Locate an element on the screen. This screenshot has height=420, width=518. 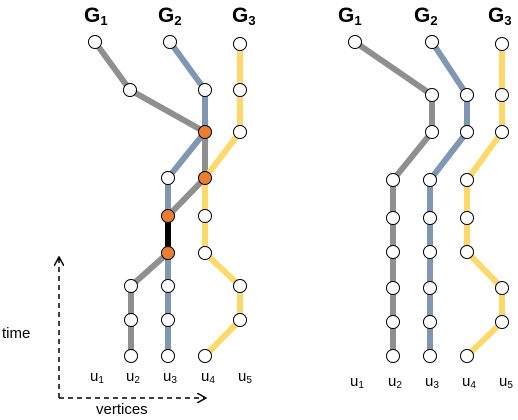
left-vertex-label-u5: u5 is located at coordinates (245, 377).